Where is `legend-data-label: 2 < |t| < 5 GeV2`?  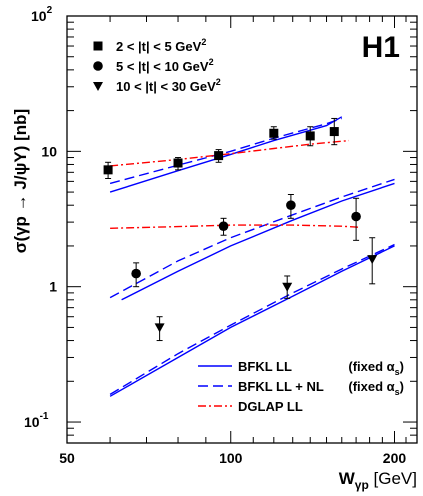 legend-data-label: 2 < |t| < 5 GeV2 is located at coordinates (161, 45).